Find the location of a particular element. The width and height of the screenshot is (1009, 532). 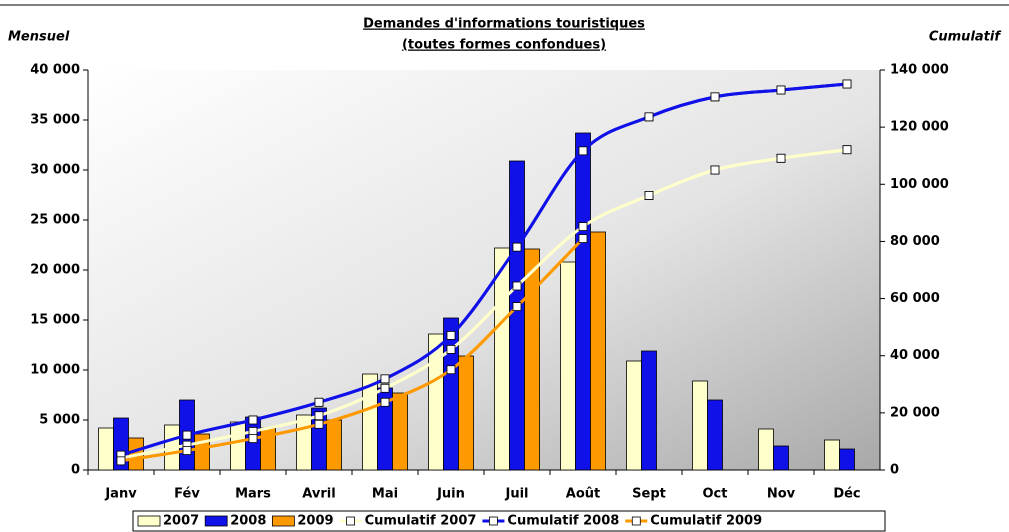

x-tick-label: Nov is located at coordinates (781, 494).